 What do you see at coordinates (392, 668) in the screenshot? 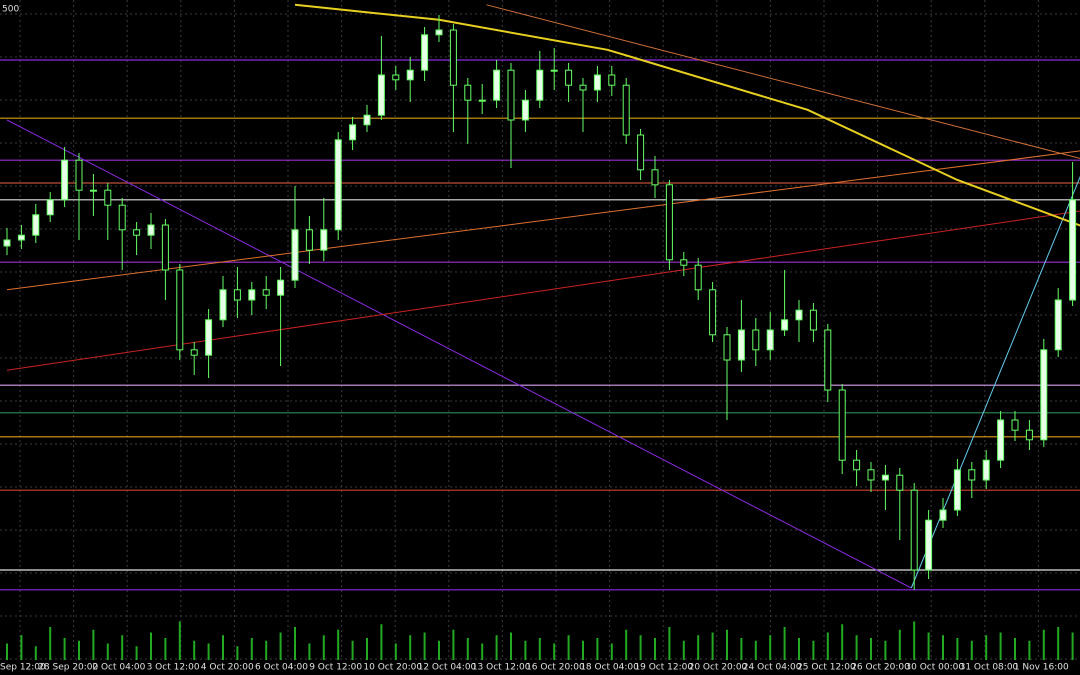
I see `x-tick-label: 10 Oct 20:00` at bounding box center [392, 668].